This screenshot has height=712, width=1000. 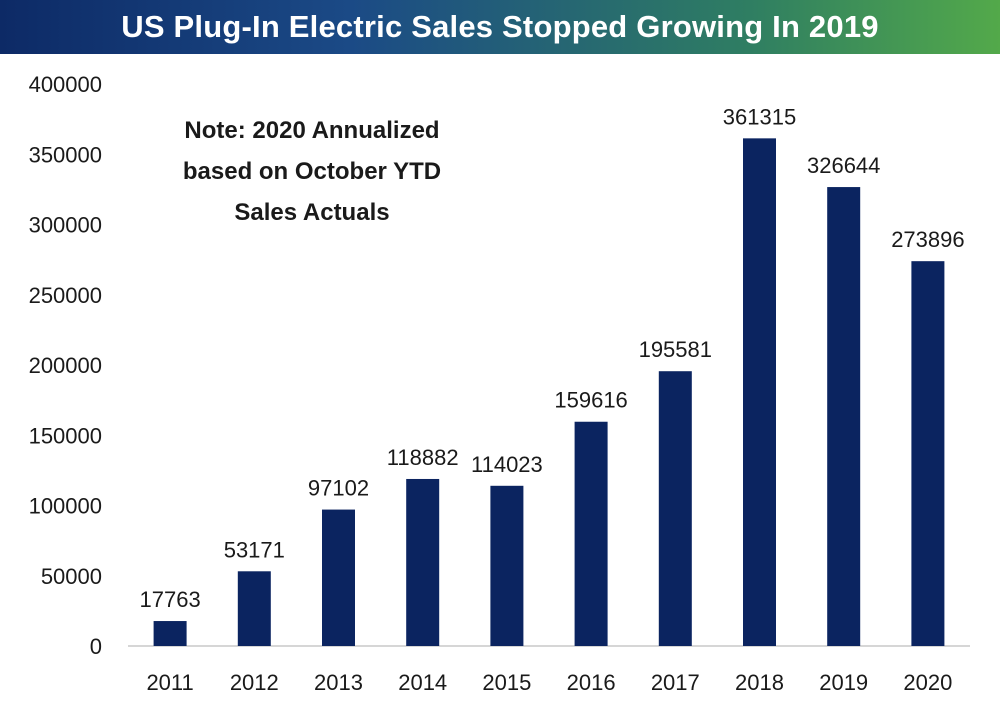 What do you see at coordinates (506, 682) in the screenshot?
I see `x-tick-label: 2015` at bounding box center [506, 682].